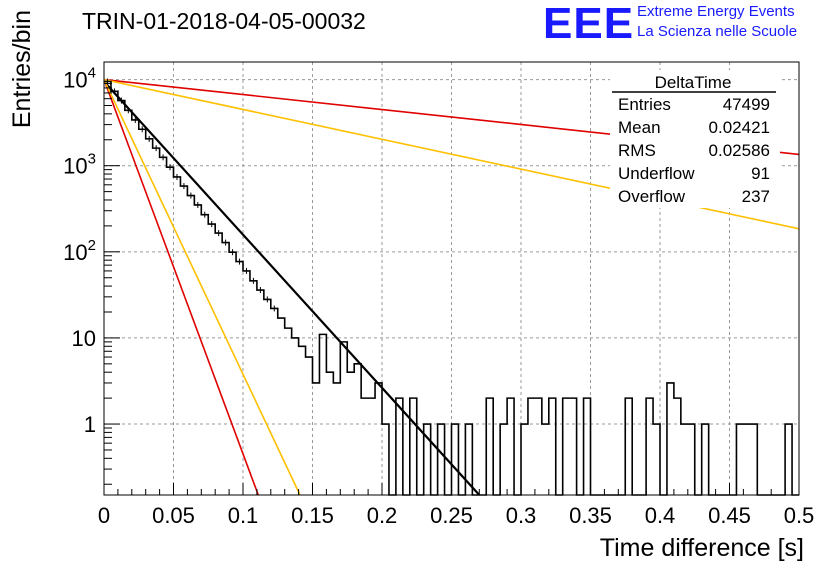 The height and width of the screenshot is (572, 836). I want to click on stats-row-value: 0.02421, so click(739, 127).